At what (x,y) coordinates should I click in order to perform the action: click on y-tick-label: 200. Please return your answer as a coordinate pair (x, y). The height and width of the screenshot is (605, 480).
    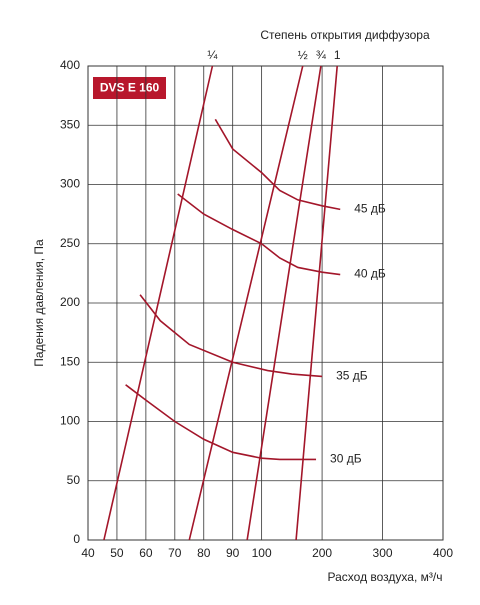
    Looking at the image, I should click on (70, 302).